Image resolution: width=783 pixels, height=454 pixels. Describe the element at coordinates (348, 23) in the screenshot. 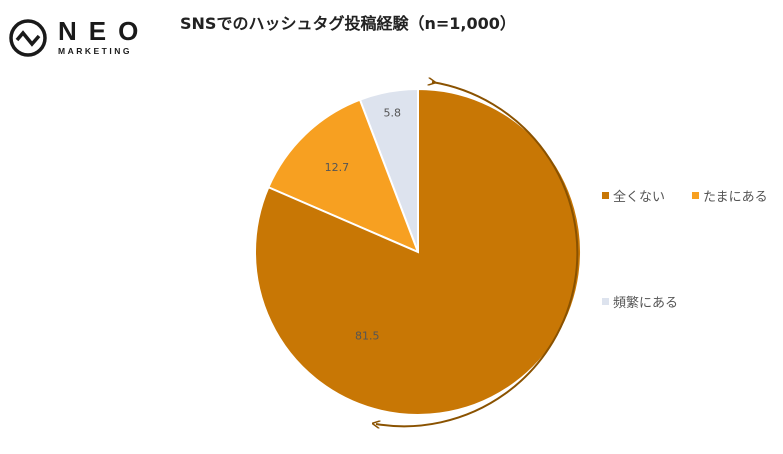

I see `chart-title: SNSでのハッシュタグ投稿経験（n=1,000）` at that location.